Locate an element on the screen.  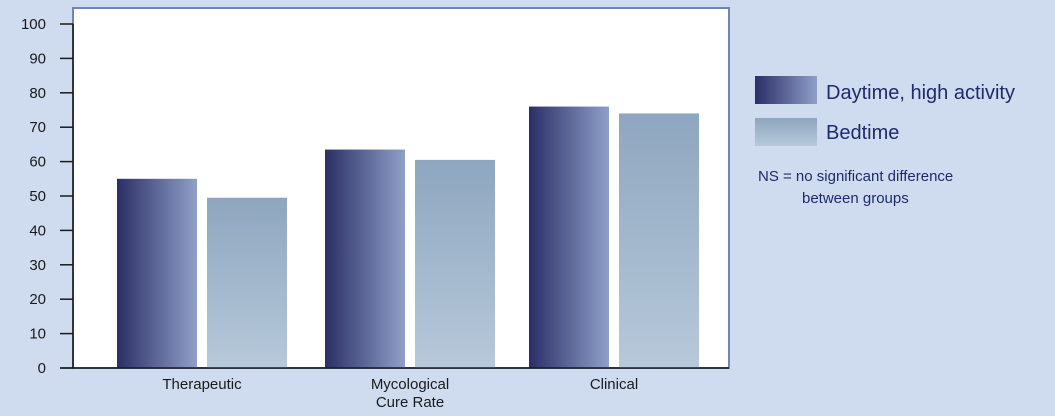
x-category-label-0: Therapeutic is located at coordinates (202, 384).